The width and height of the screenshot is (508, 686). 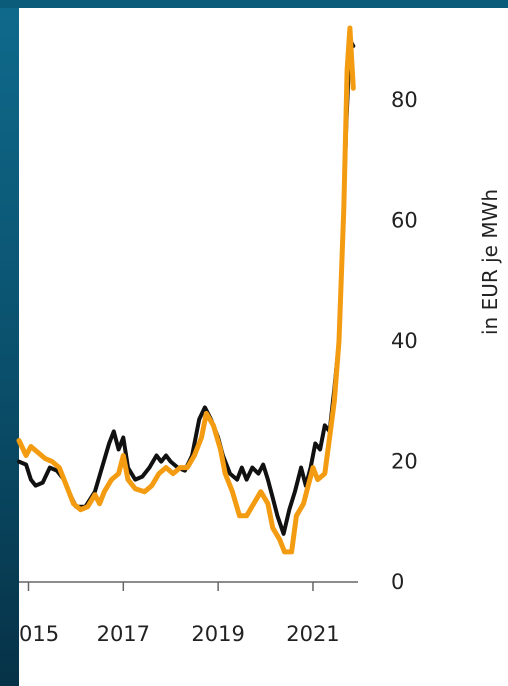 I want to click on y-axis-title: in EUR je MWh, so click(x=490, y=262).